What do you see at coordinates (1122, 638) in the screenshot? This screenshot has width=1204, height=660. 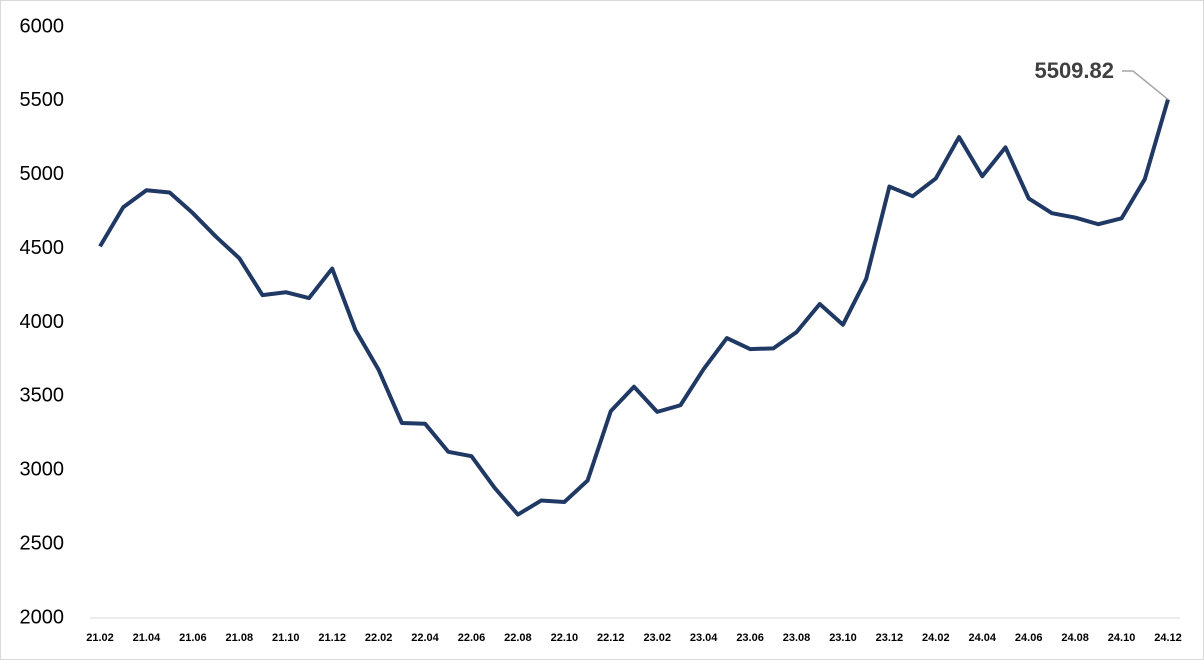 I see `x-tick-label: 24.10` at bounding box center [1122, 638].